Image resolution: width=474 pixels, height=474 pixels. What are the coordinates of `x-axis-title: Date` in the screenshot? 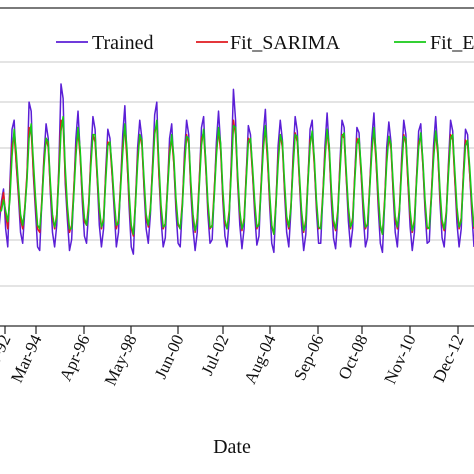 It's located at (232, 447).